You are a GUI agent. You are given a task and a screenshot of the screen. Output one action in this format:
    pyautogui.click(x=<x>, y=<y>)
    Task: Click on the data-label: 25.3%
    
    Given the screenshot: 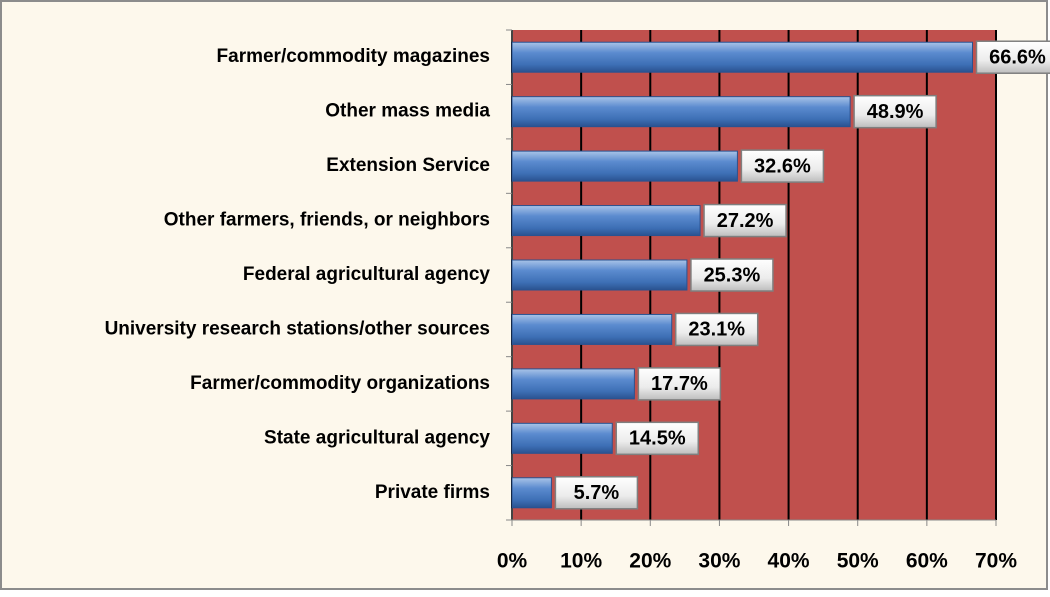 What is the action you would take?
    pyautogui.click(x=732, y=275)
    